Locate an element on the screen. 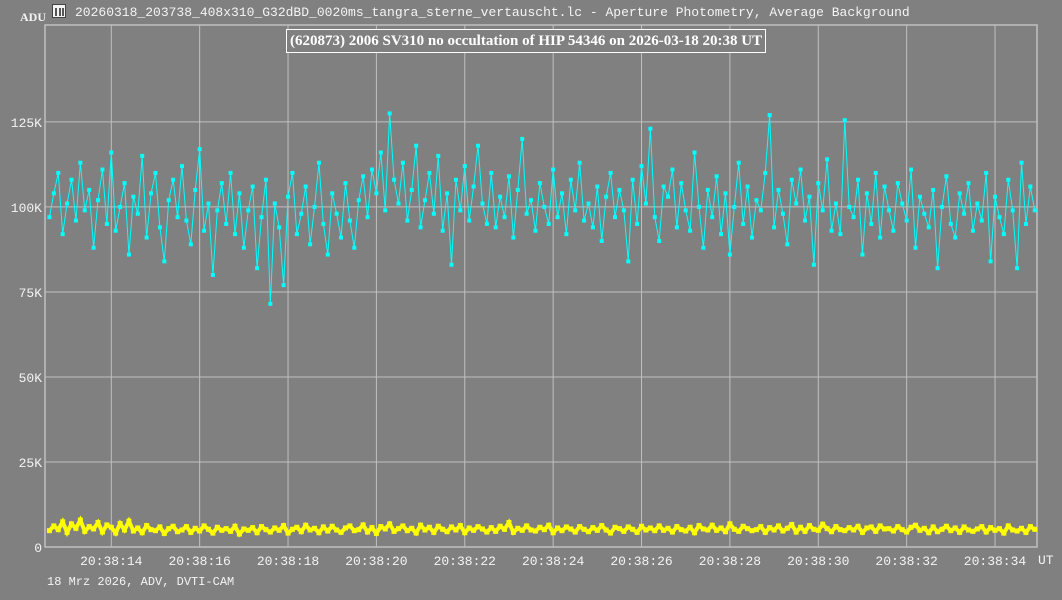 The height and width of the screenshot is (600, 1062). footer-info: 18 Mrz 2026, ADV, DVTI-CAM is located at coordinates (141, 582).